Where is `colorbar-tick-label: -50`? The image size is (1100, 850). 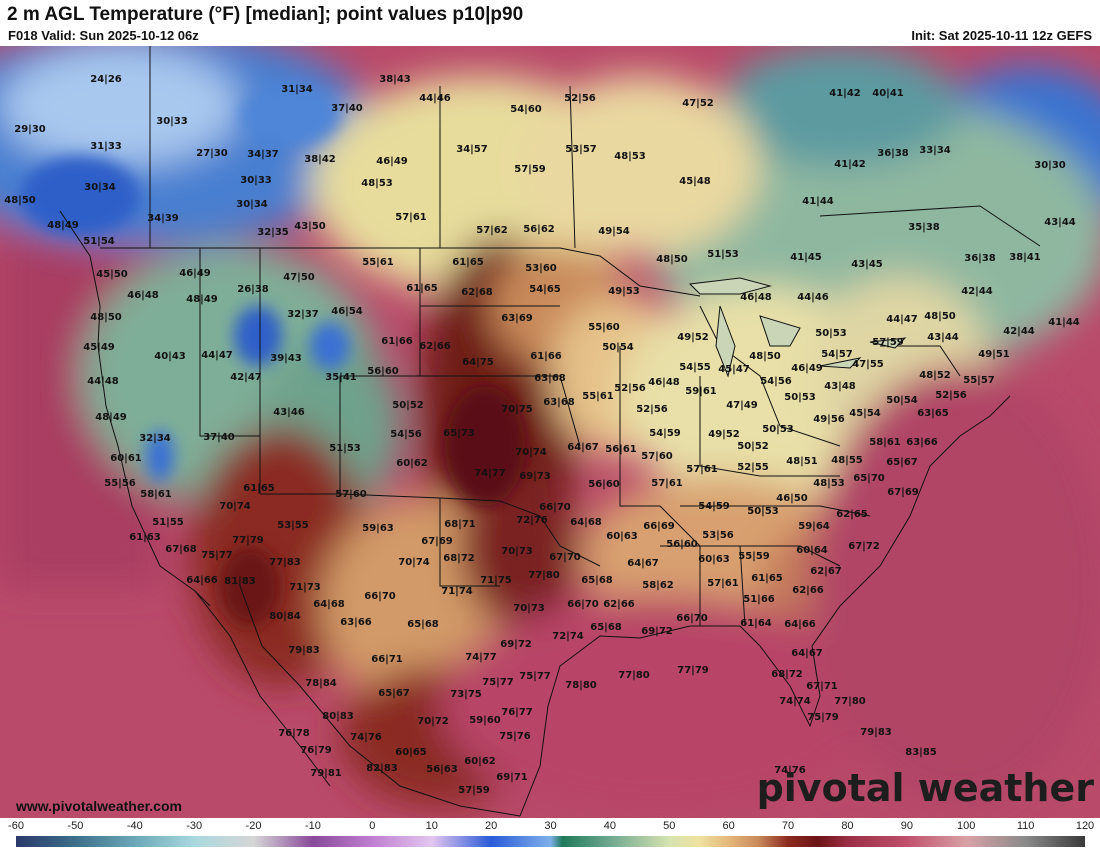 colorbar-tick-label: -50 is located at coordinates (75, 826).